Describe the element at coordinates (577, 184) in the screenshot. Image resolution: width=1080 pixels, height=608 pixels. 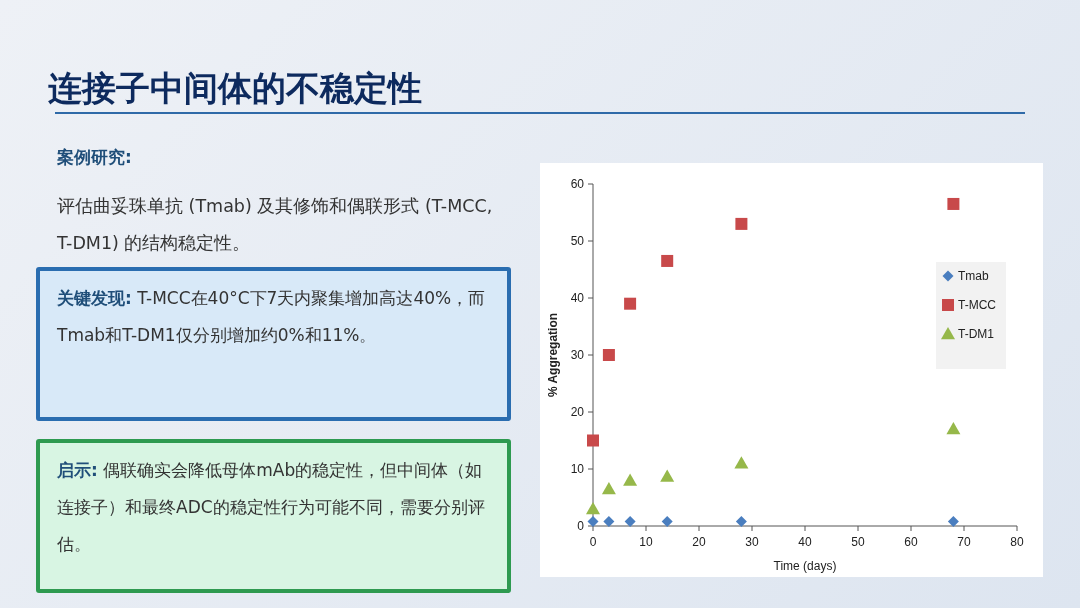
I see `y-tick-label: 60` at that location.